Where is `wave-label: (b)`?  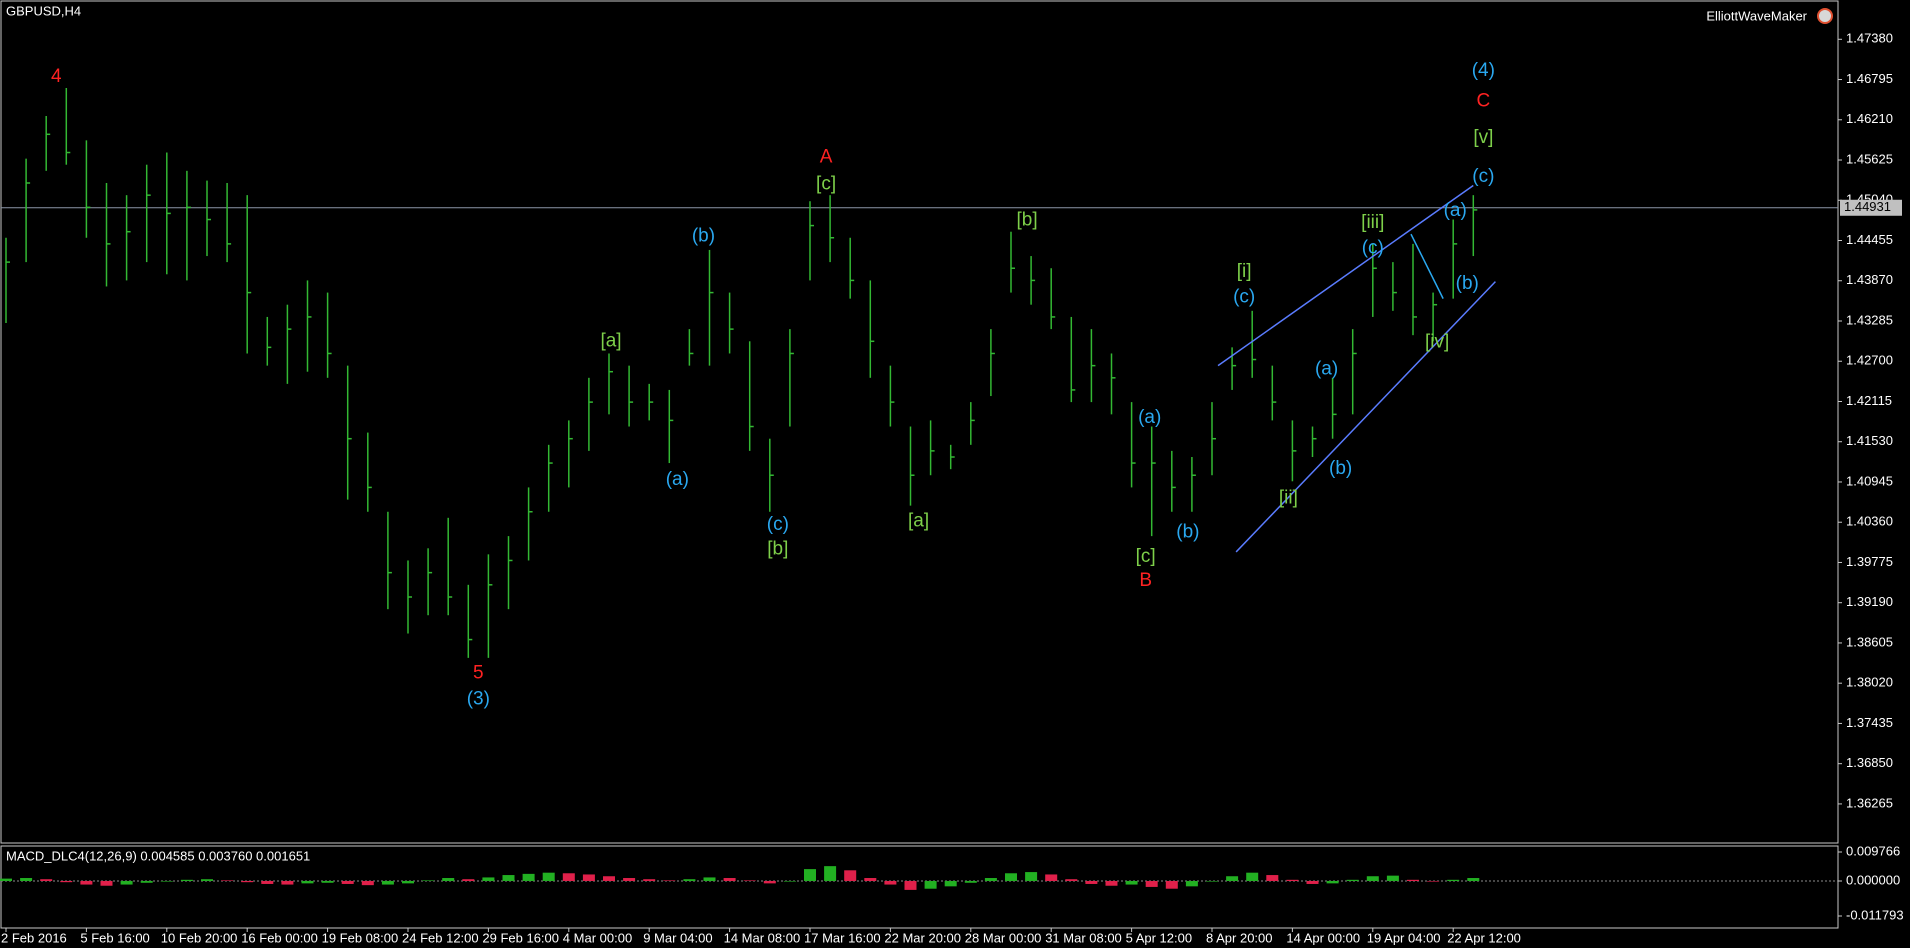
wave-label: (b) is located at coordinates (1467, 283).